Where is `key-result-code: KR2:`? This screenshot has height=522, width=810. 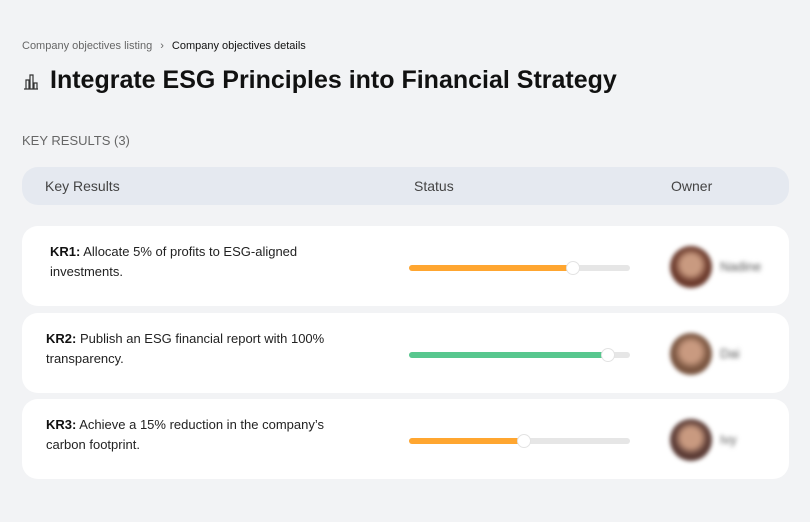
key-result-code: KR2: is located at coordinates (61, 338).